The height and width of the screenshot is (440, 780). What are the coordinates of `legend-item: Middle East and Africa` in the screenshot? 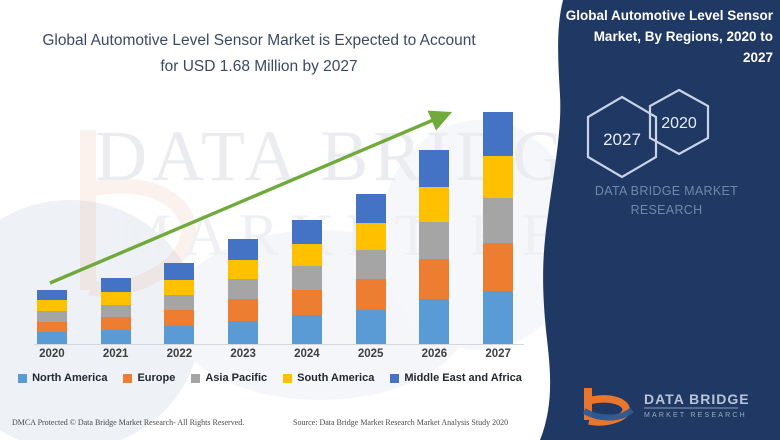 It's located at (456, 378).